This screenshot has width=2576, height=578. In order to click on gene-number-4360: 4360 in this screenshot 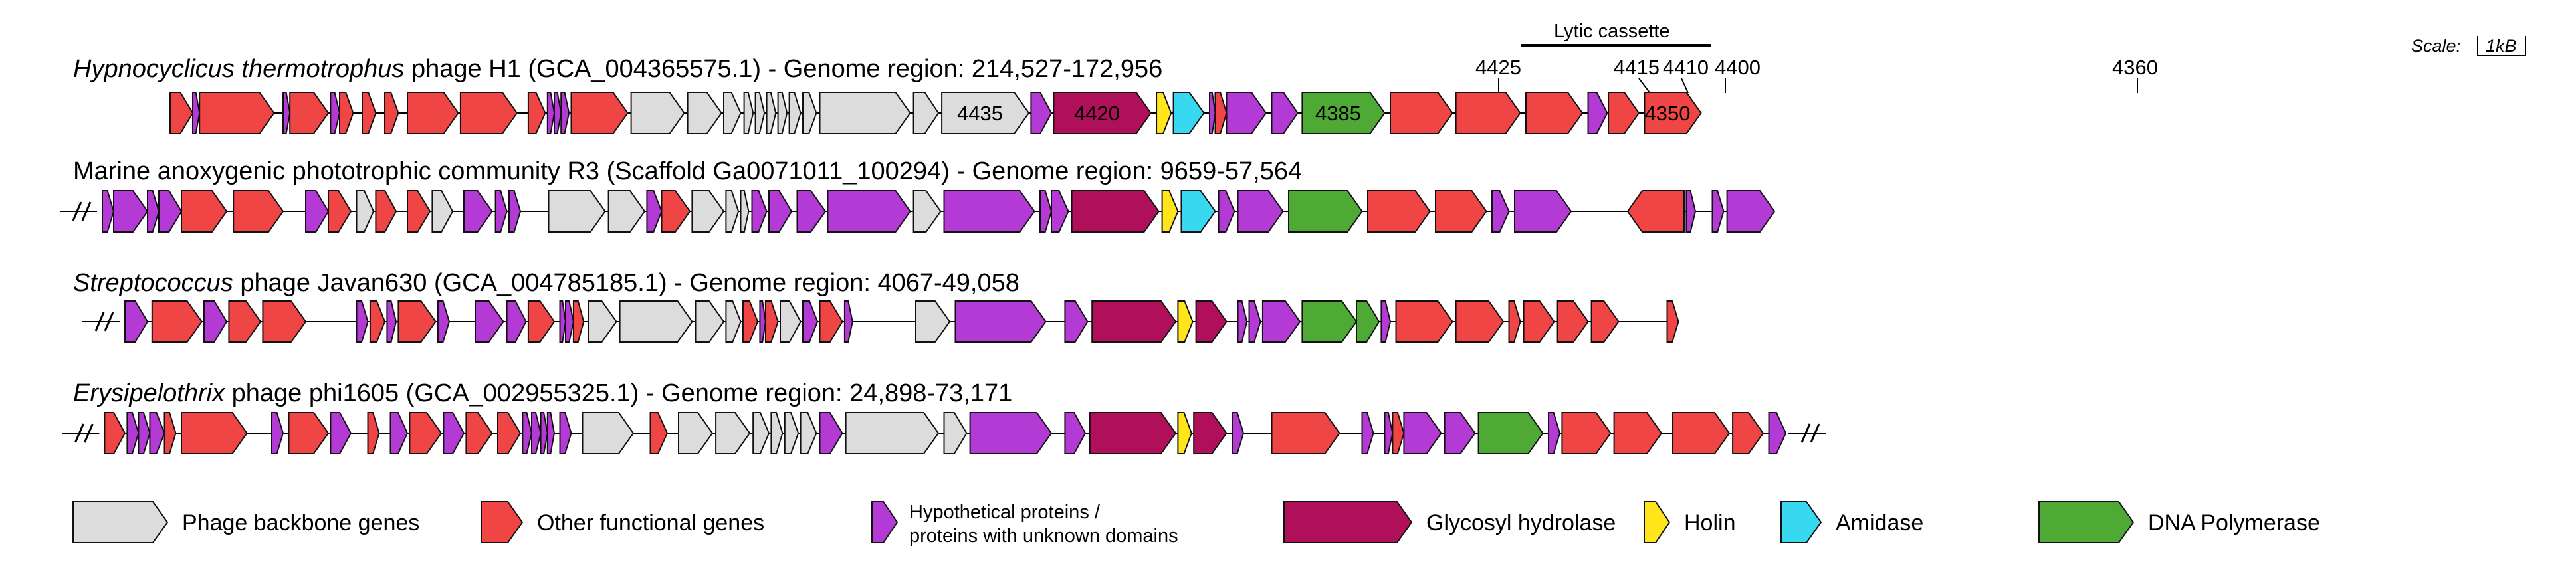, I will do `click(2135, 67)`.